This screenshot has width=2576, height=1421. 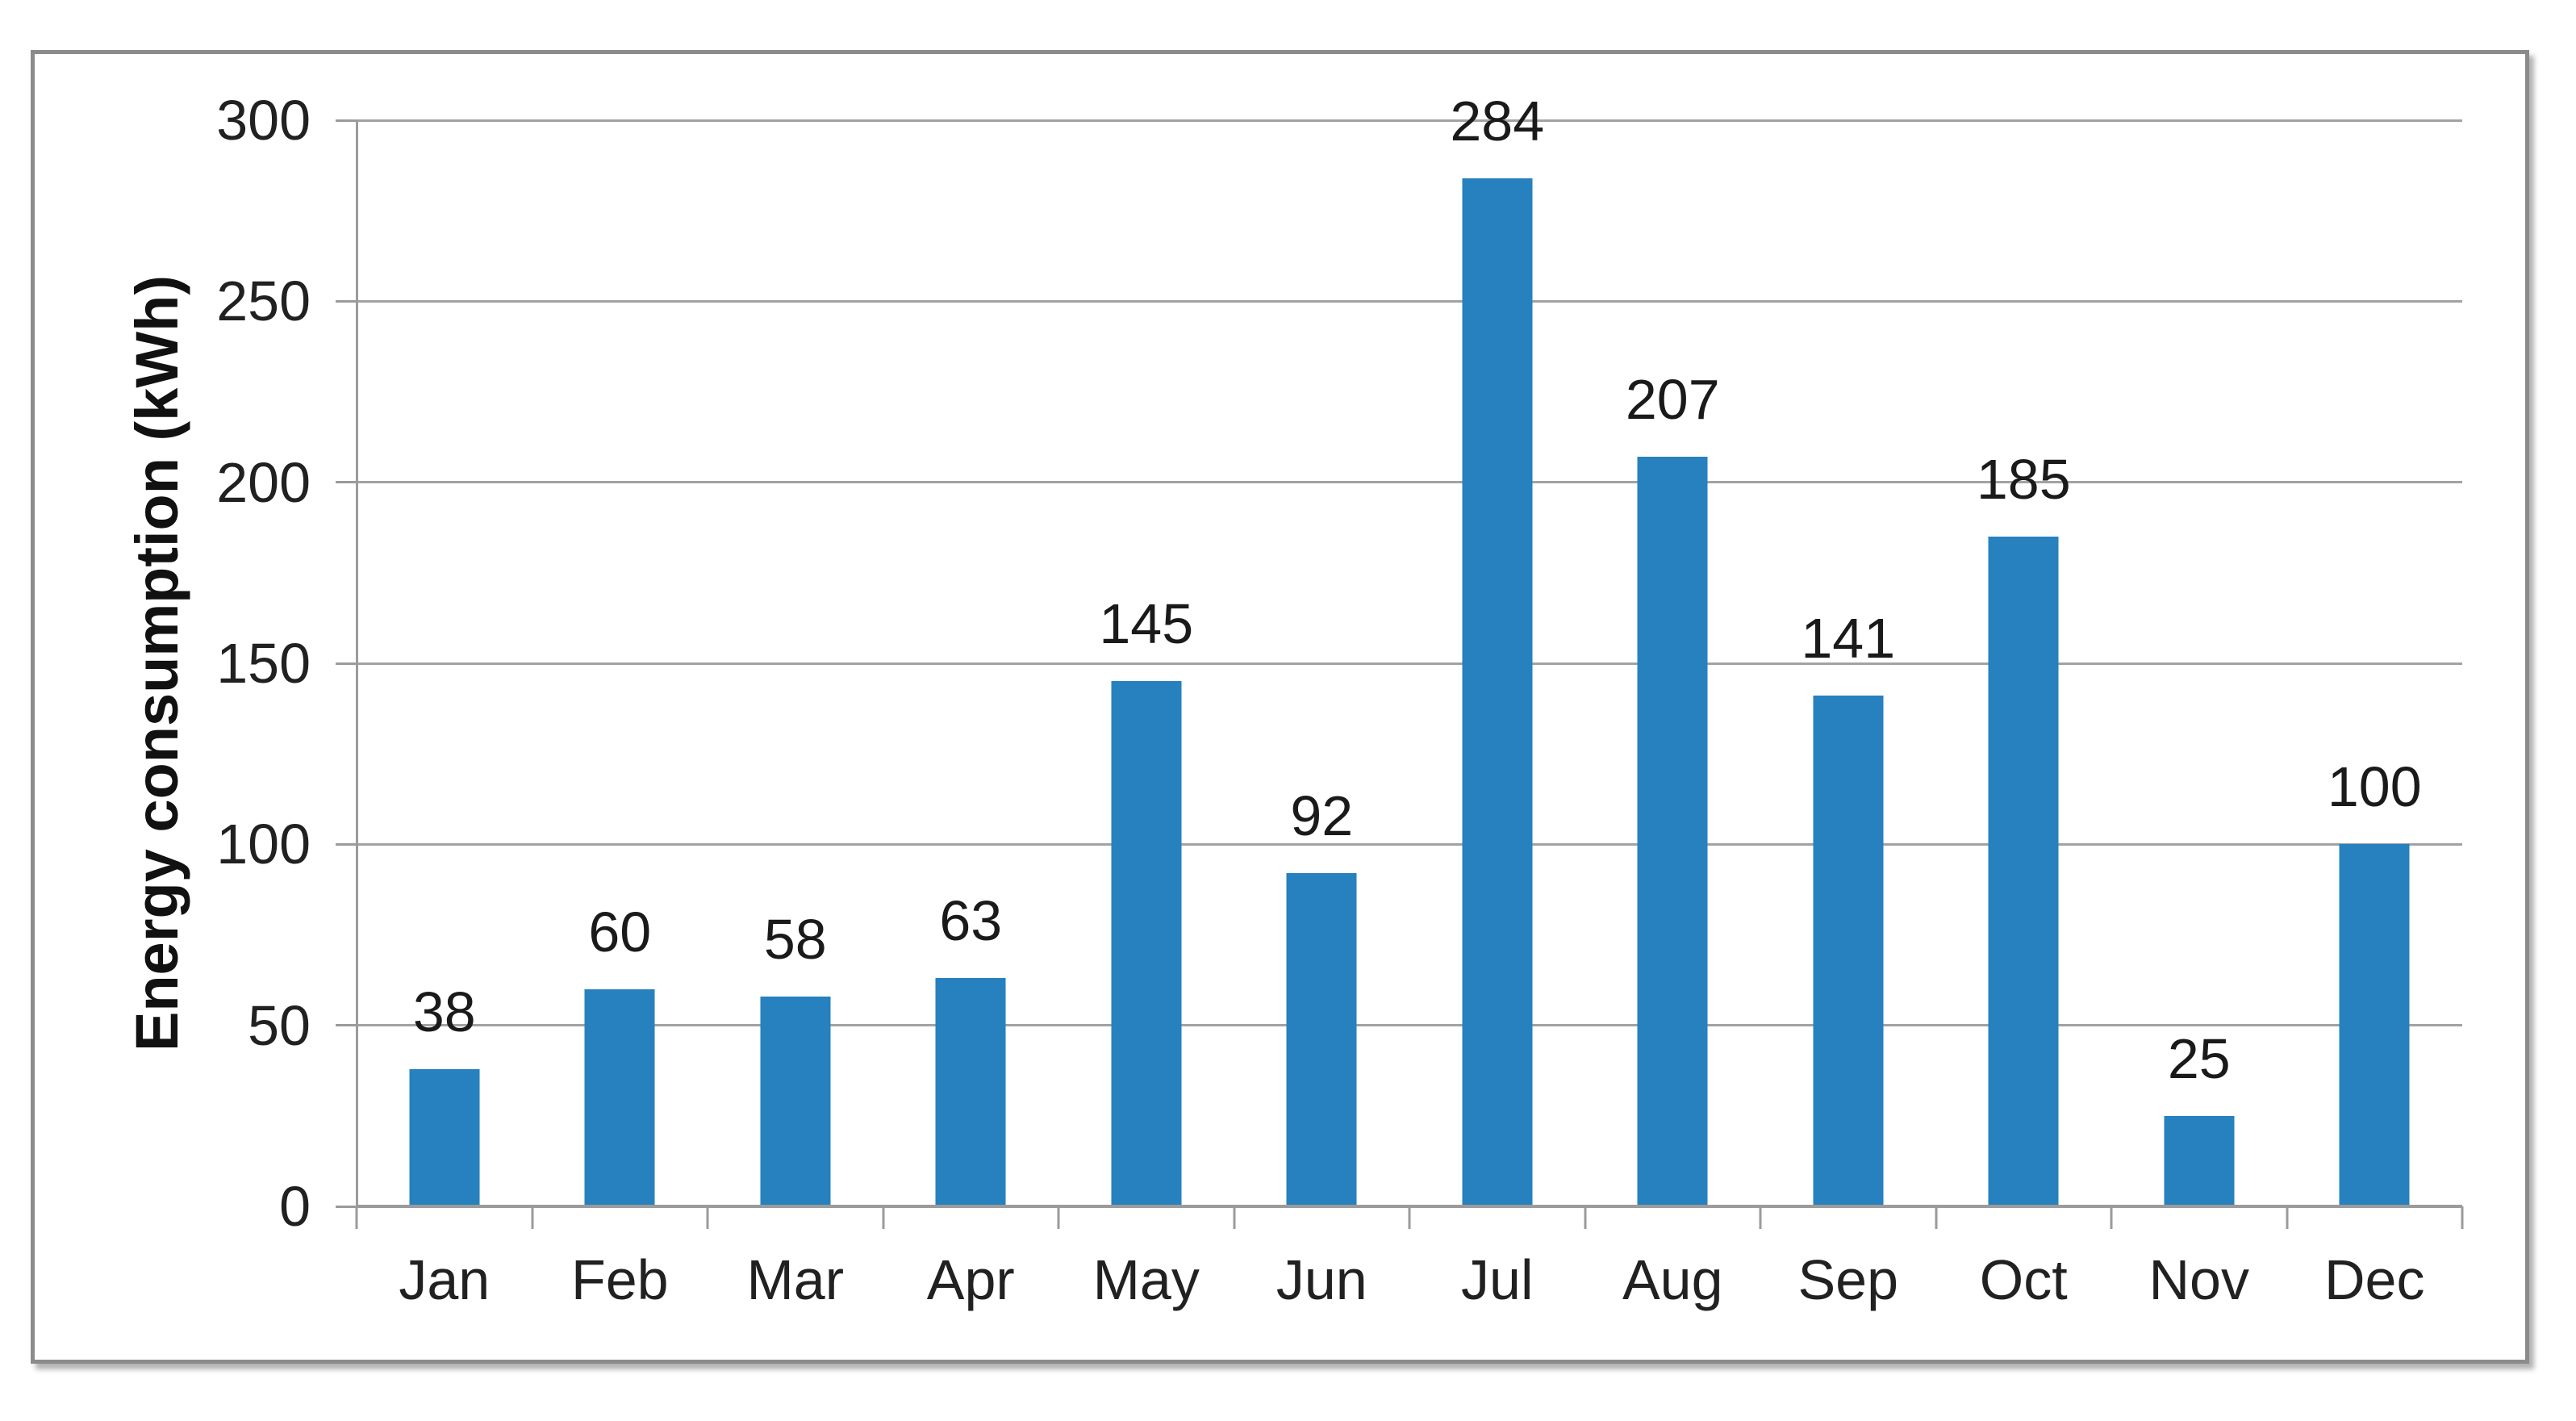 I want to click on data-label-dec: 100, so click(x=2374, y=787).